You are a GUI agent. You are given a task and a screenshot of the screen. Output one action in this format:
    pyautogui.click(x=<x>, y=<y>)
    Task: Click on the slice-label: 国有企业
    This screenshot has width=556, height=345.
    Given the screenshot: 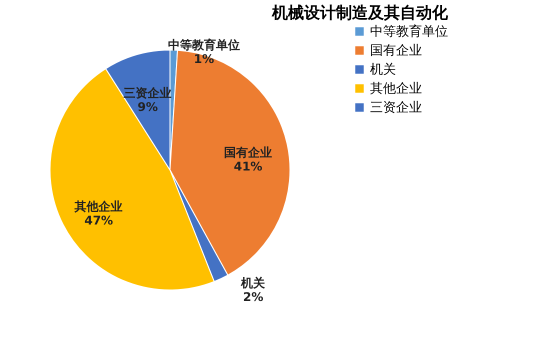 What is the action you would take?
    pyautogui.click(x=248, y=153)
    